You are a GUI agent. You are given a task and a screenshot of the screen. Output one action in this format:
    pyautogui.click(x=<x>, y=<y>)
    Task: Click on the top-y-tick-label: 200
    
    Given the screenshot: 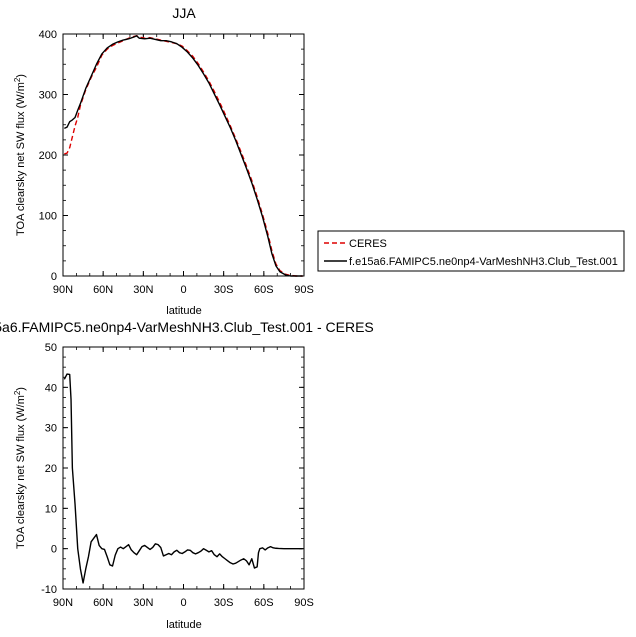 What is the action you would take?
    pyautogui.click(x=48, y=156)
    